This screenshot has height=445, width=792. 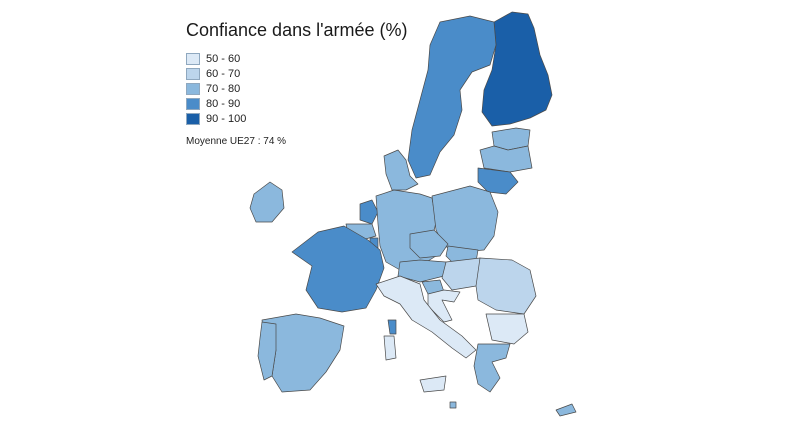 I want to click on legend-item-60-70: 60 - 70, so click(x=216, y=74).